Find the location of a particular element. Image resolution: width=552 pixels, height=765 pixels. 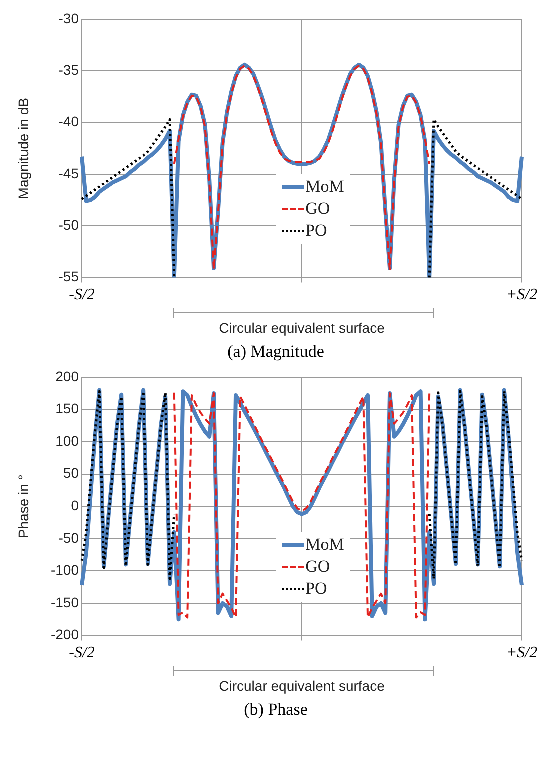

y-tick-label: 200 is located at coordinates (68, 376).